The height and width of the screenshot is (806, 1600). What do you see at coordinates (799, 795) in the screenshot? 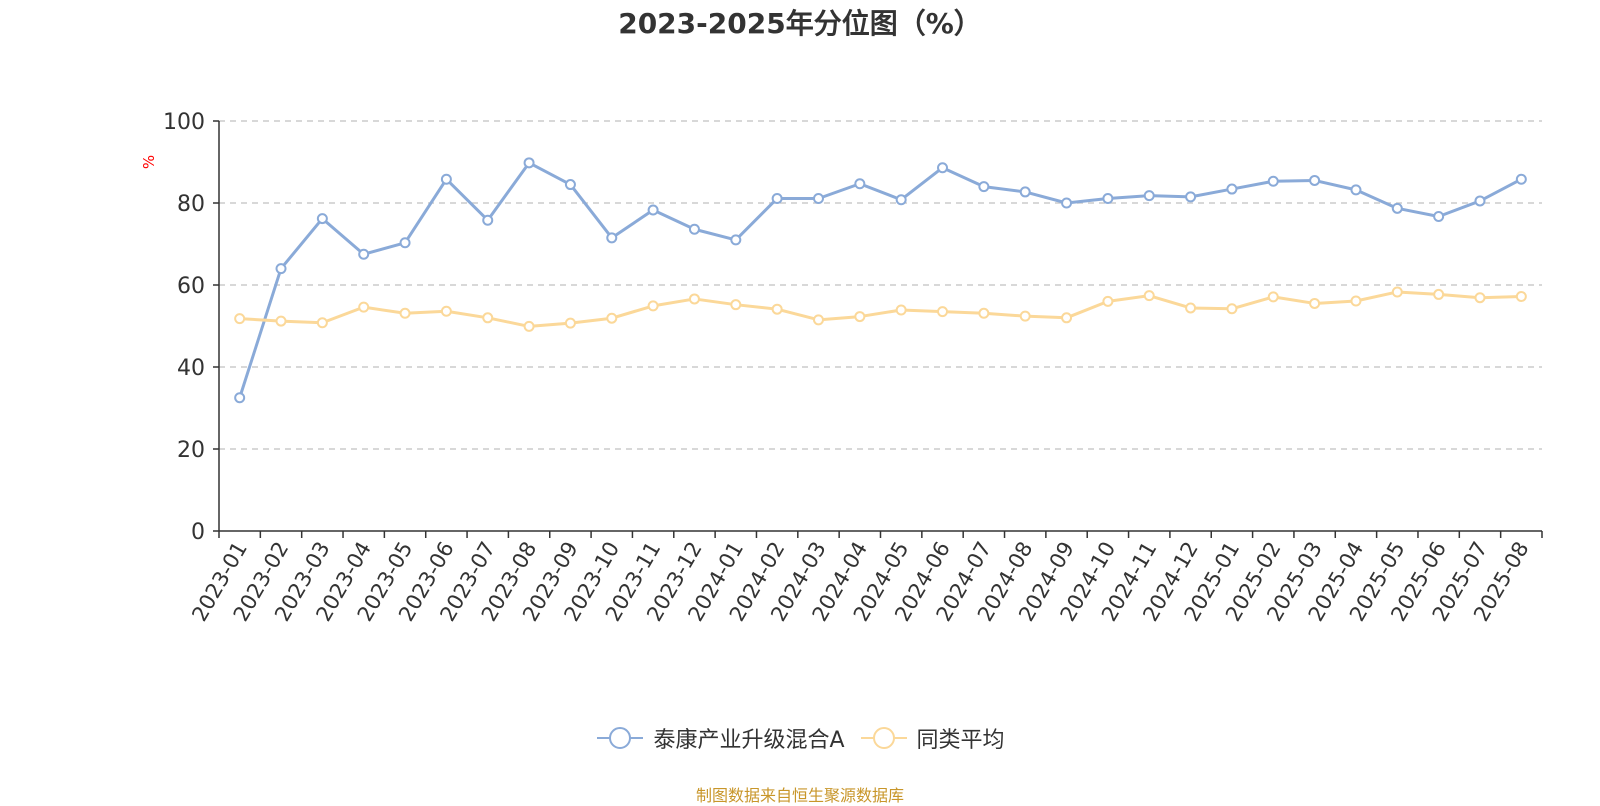
I see `source-note: 制图数据来自恒生聚源数据库` at bounding box center [799, 795].